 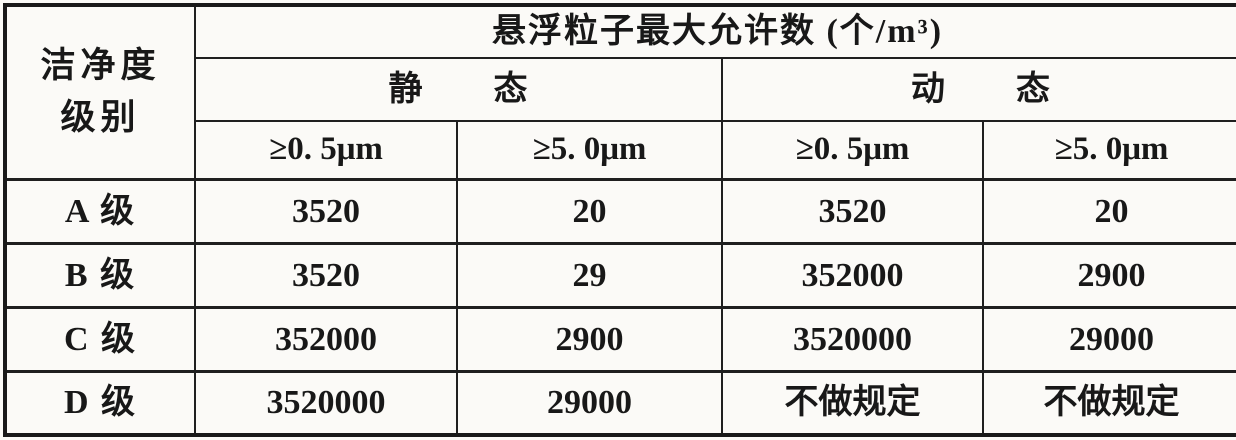 I want to click on header-row-state: 静 态 动 态, so click(x=620, y=89).